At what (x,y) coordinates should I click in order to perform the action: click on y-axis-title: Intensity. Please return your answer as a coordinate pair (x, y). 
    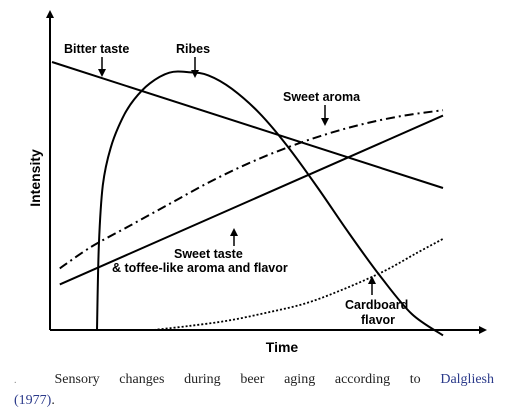
    Looking at the image, I should click on (35, 178).